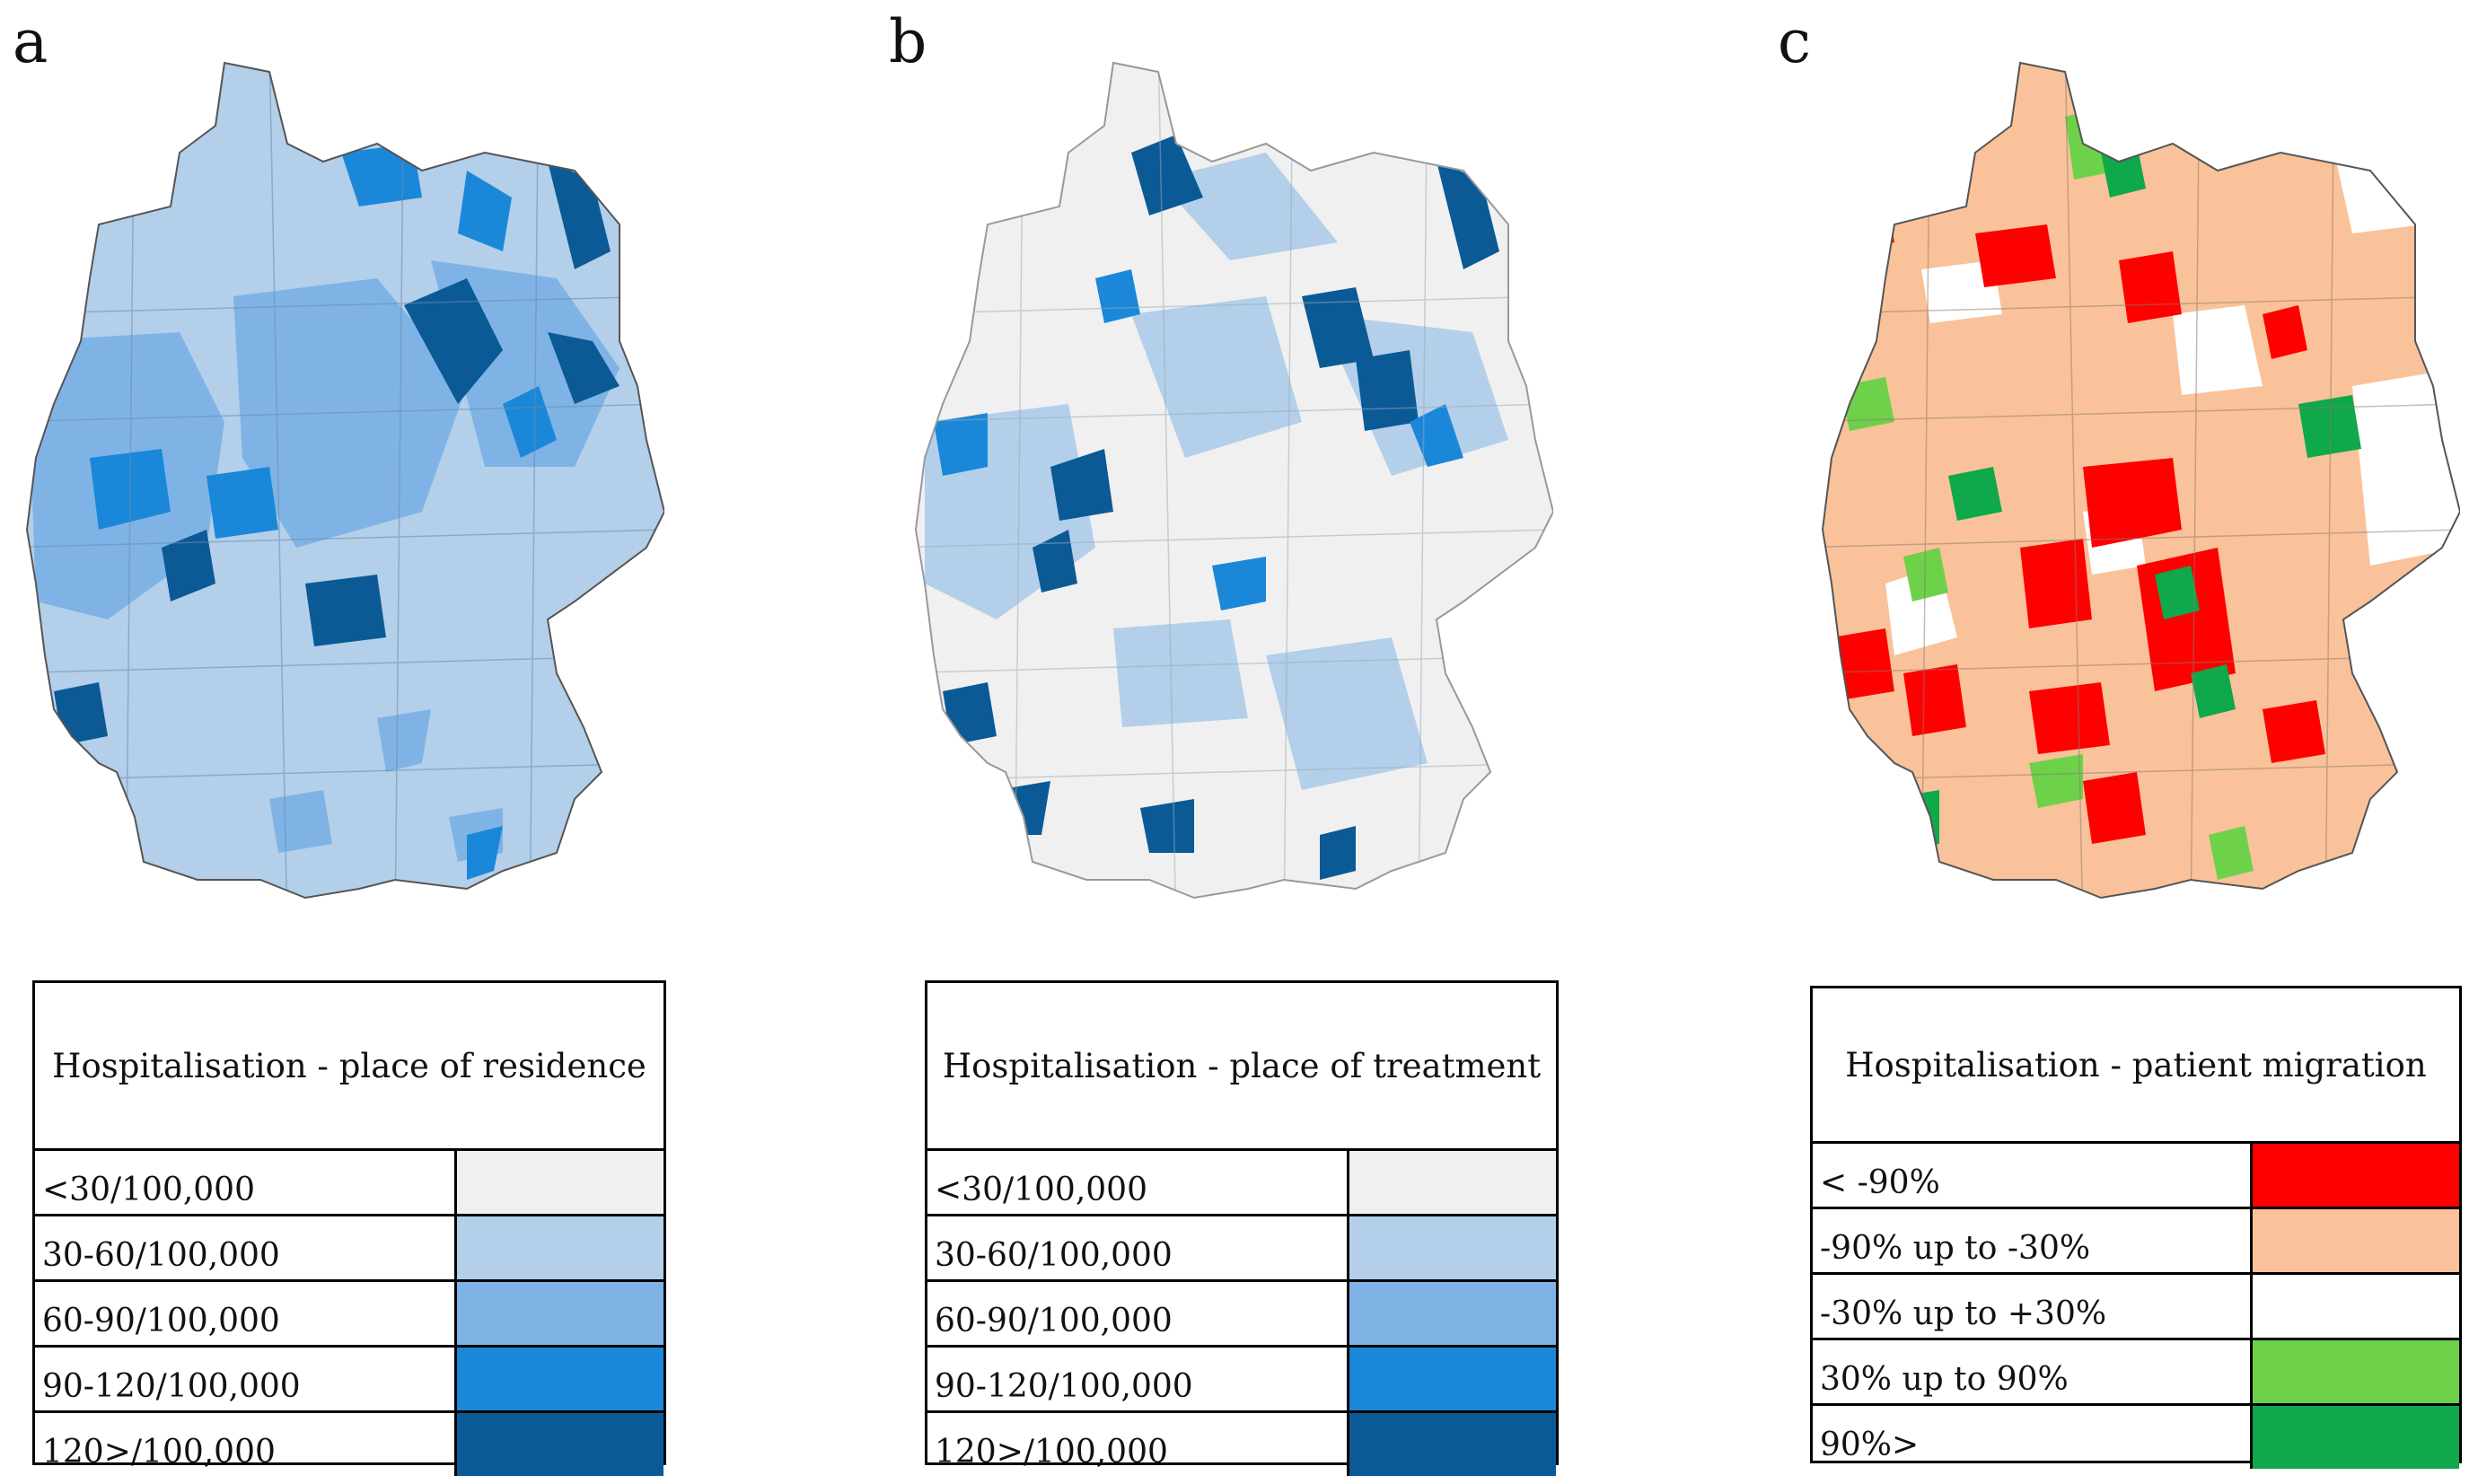 The height and width of the screenshot is (1484, 2478). I want to click on panel-b-label: b, so click(908, 41).